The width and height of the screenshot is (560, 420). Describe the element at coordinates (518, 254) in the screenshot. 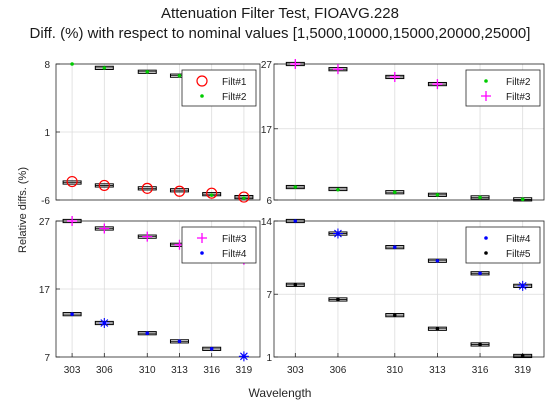

I see `legend-label: Filt#5` at that location.